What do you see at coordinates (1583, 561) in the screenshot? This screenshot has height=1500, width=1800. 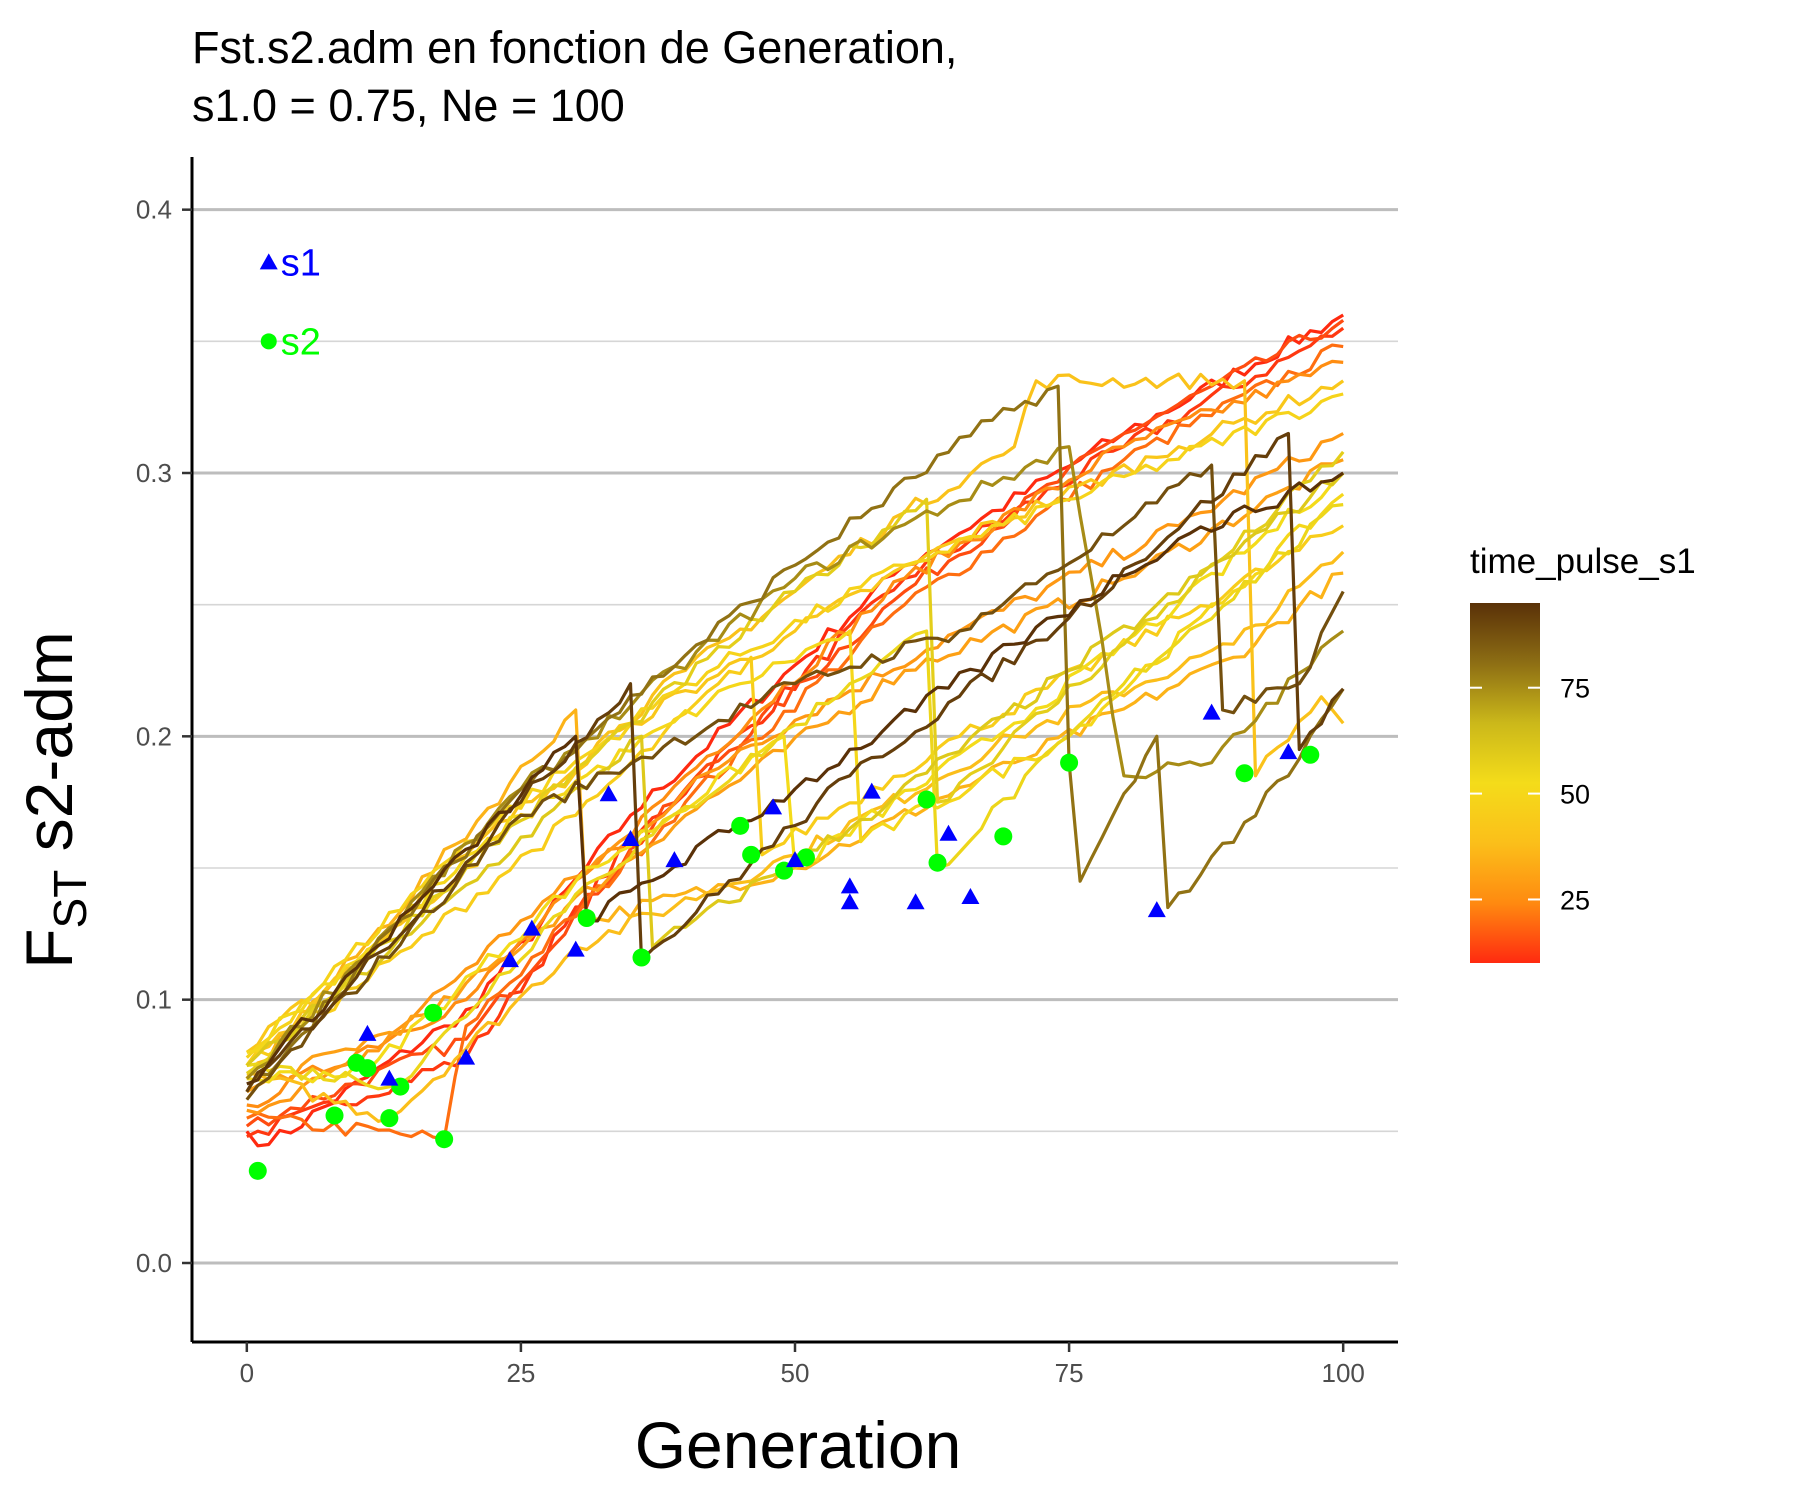 I see `legend-title: time_pulse_s1` at bounding box center [1583, 561].